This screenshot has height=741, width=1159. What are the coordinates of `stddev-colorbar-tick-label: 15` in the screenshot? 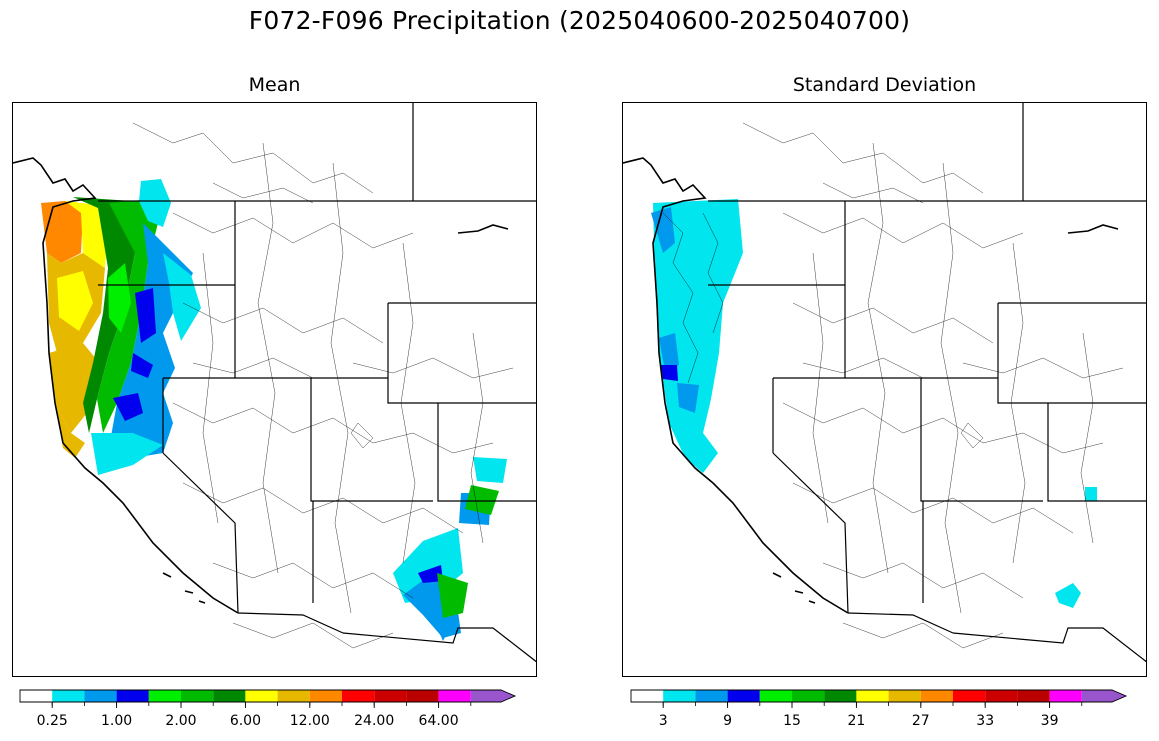 It's located at (792, 721).